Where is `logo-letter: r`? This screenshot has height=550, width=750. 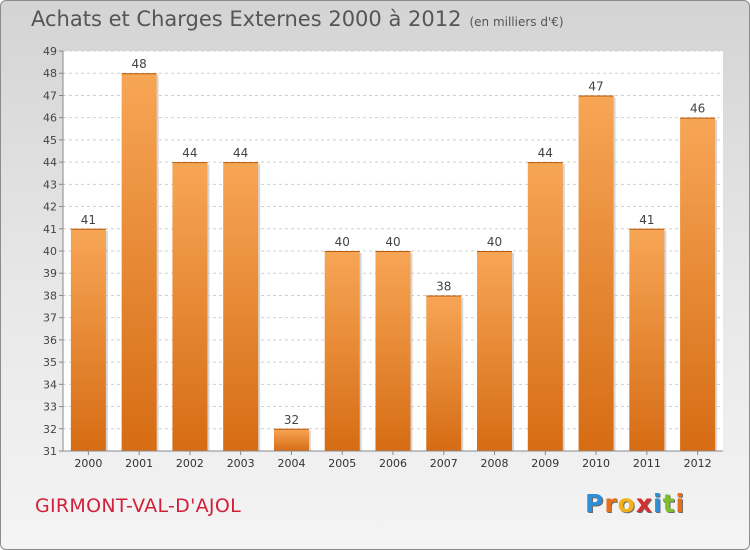
logo-letter: r is located at coordinates (611, 503).